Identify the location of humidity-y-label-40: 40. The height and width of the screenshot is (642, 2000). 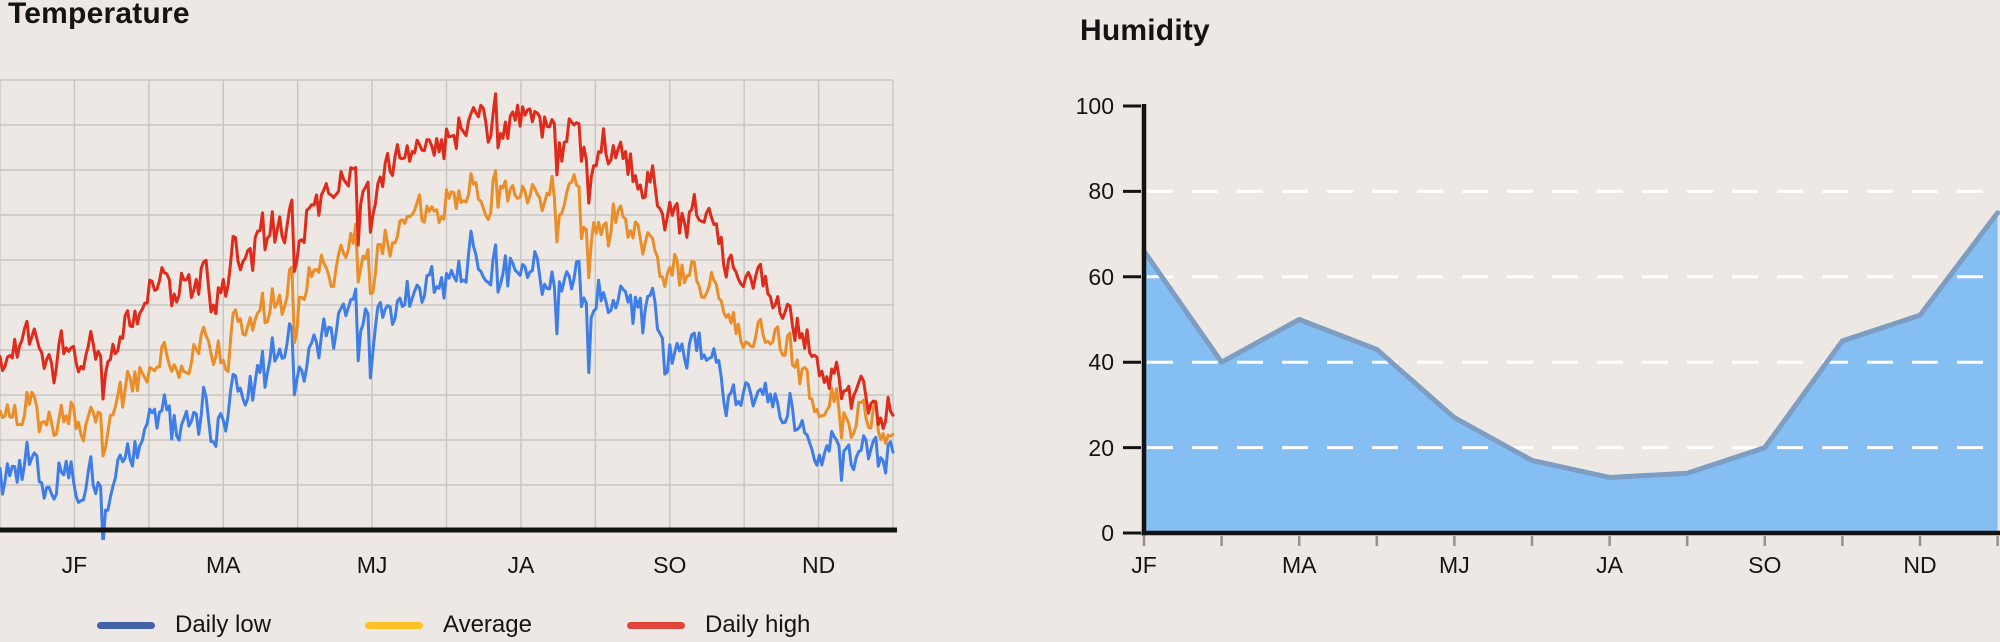
(1101, 362).